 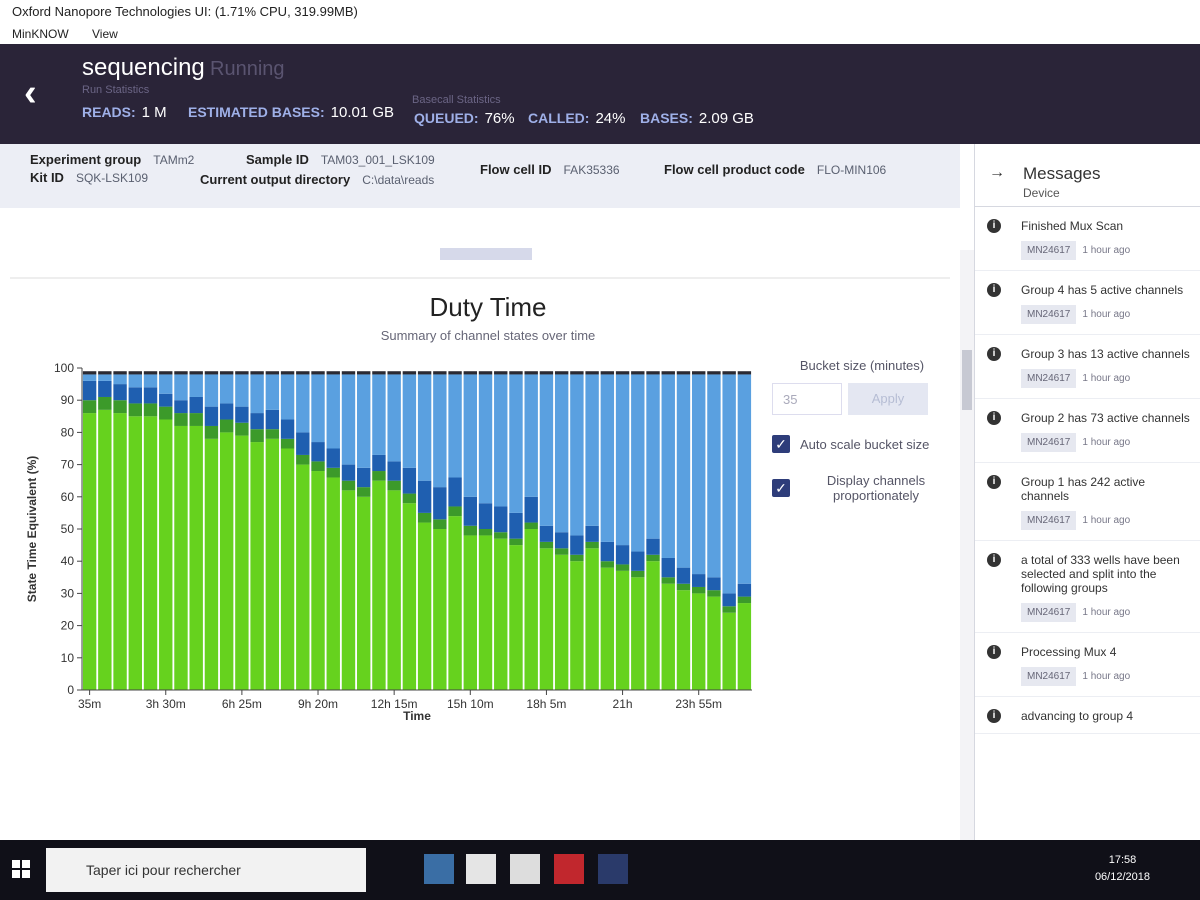 What do you see at coordinates (862, 444) in the screenshot?
I see `checkbox-row: ✓ Auto scale bucket size` at bounding box center [862, 444].